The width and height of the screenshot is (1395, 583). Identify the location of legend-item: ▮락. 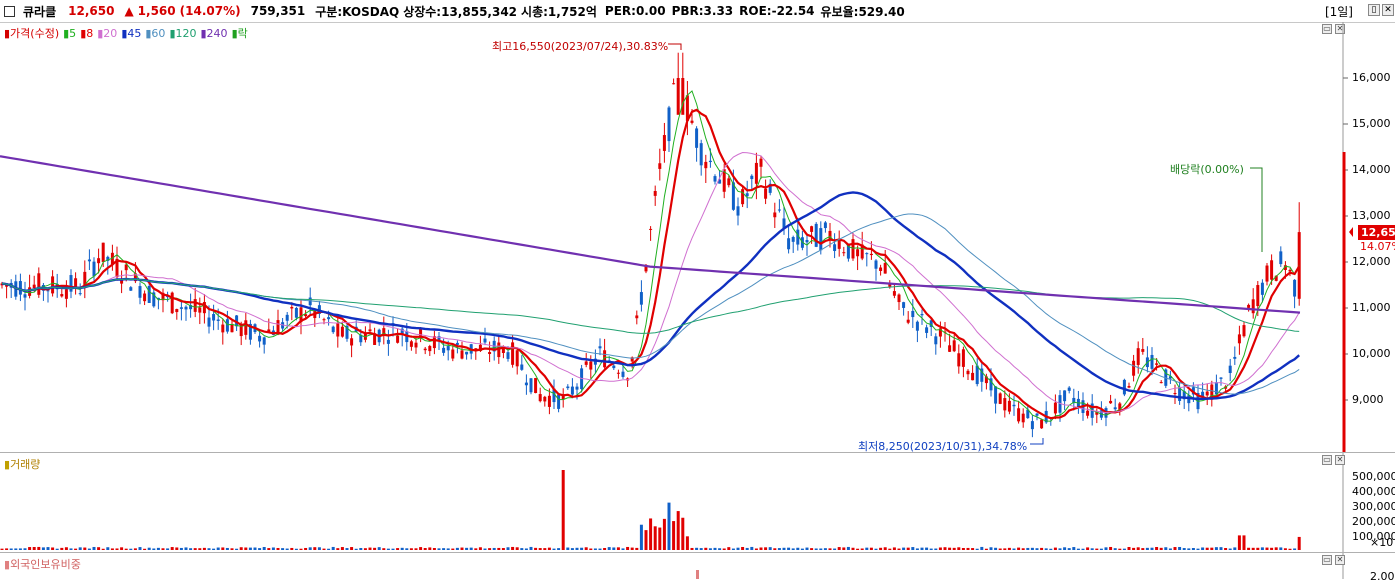
(239, 33).